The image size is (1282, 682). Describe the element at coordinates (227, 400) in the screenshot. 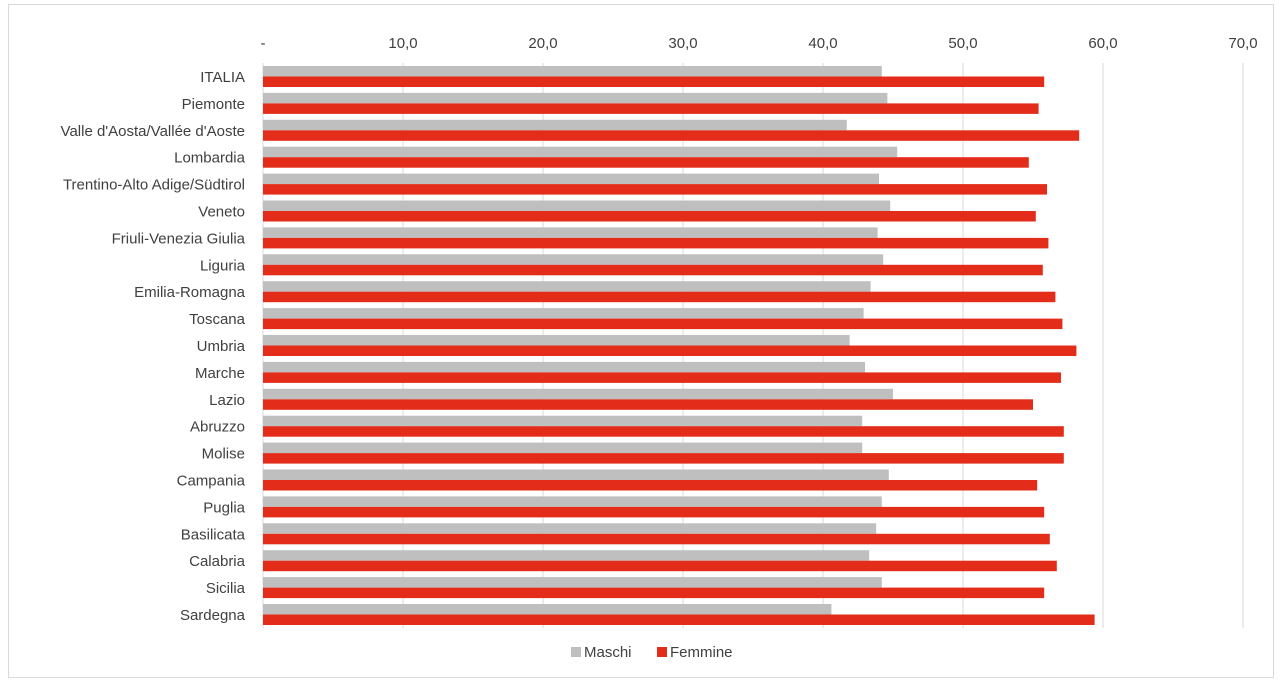

I see `category-label: Lazio` at that location.